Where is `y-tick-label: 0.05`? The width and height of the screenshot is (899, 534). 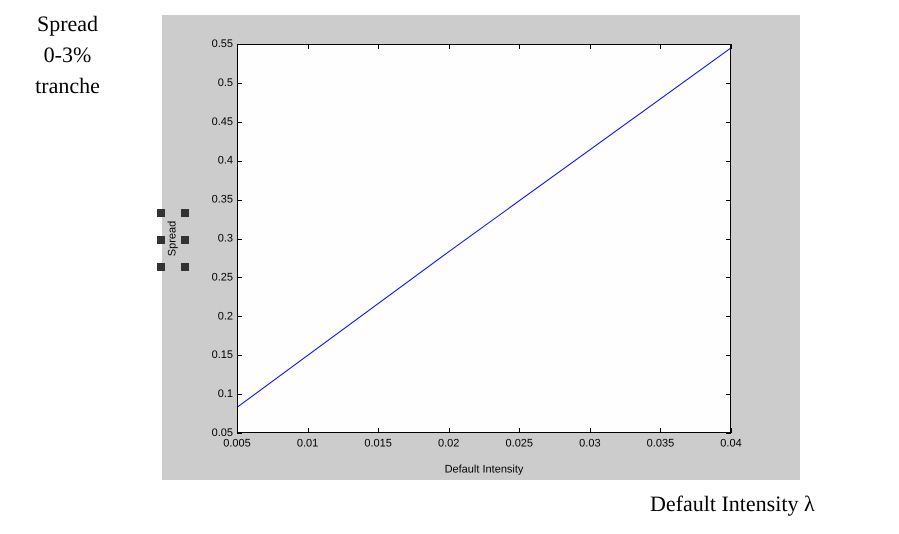 y-tick-label: 0.05 is located at coordinates (222, 433).